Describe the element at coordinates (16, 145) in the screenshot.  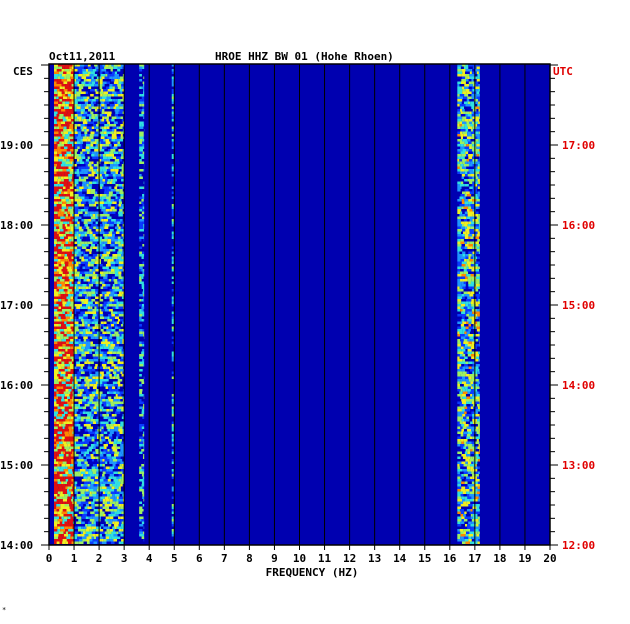
I see `left-tick-label-19:00: 19:00` at that location.